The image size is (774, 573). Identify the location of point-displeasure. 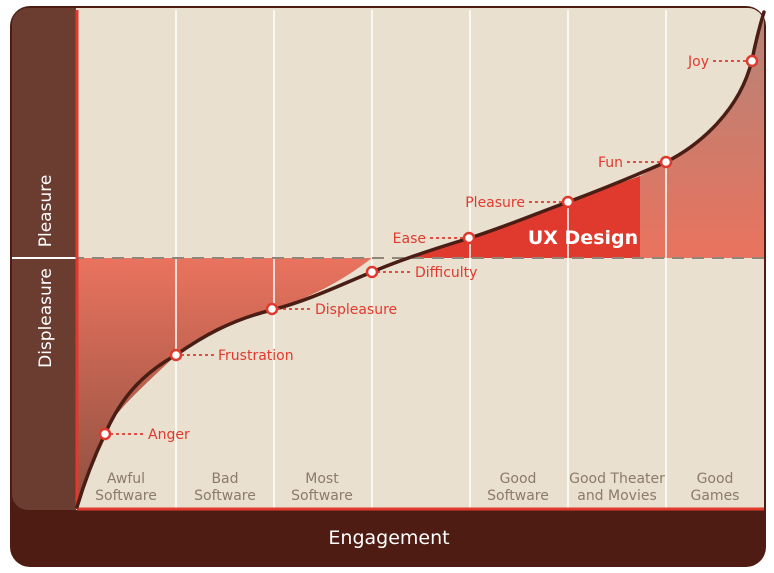
(272, 309).